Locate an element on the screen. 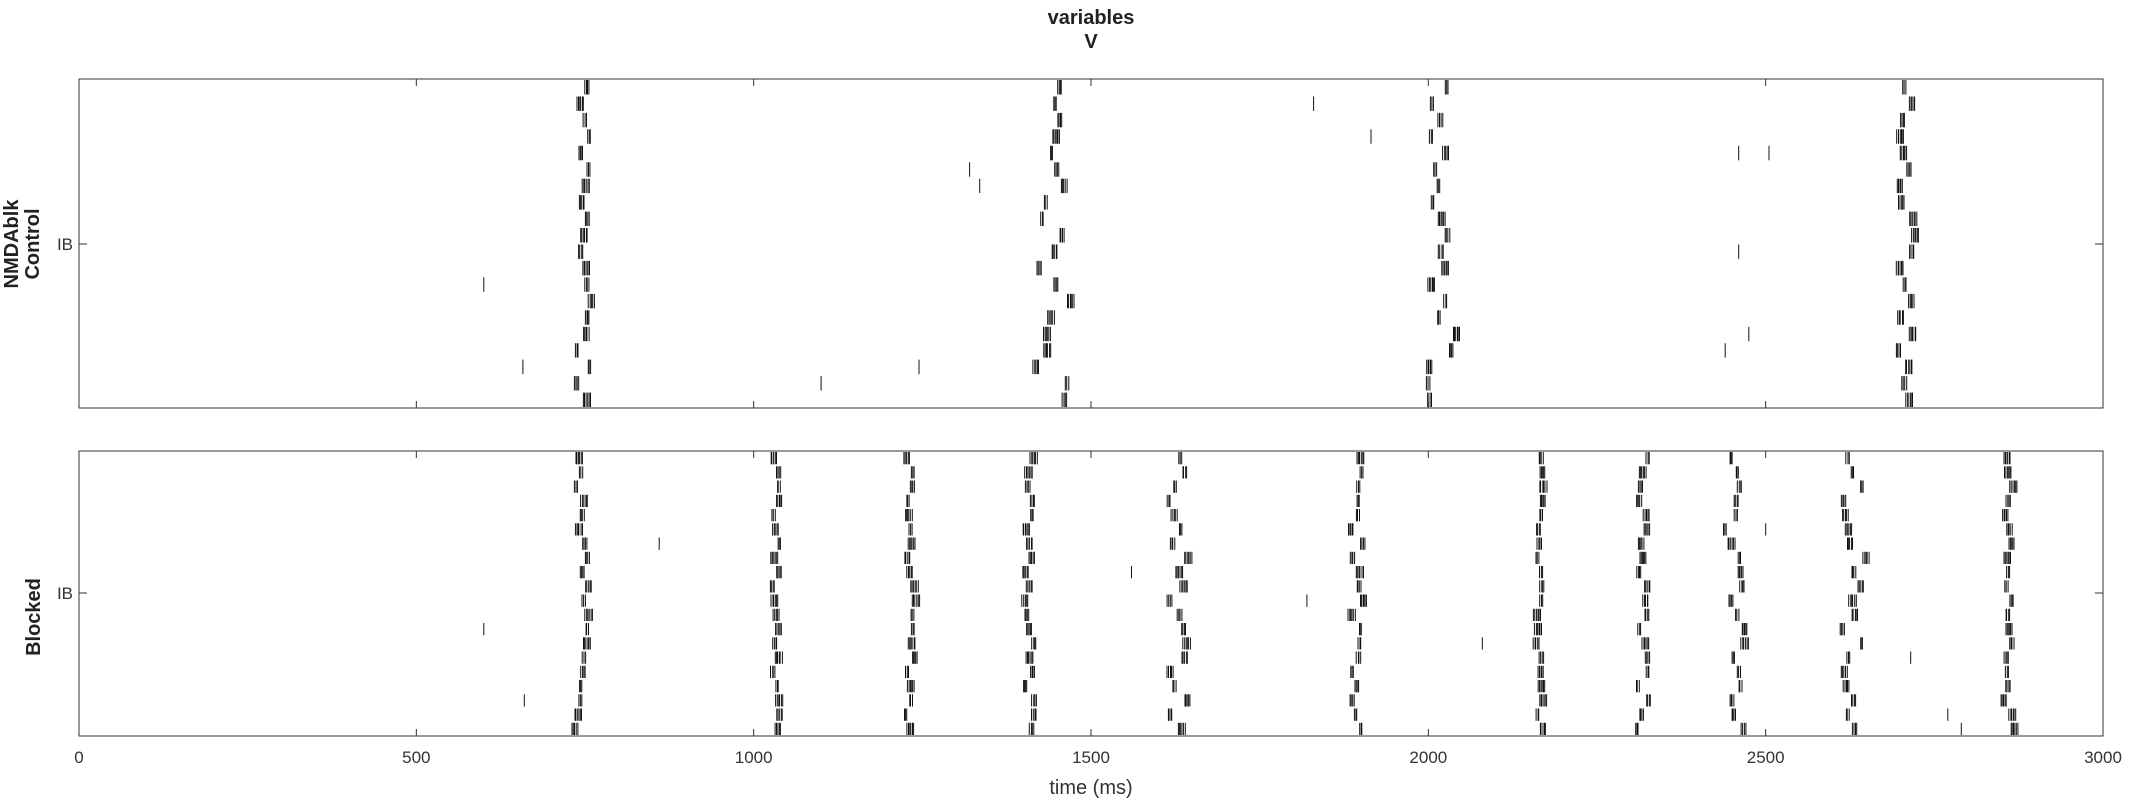 This screenshot has width=2133, height=800. xtick-label: 3000 is located at coordinates (2103, 757).